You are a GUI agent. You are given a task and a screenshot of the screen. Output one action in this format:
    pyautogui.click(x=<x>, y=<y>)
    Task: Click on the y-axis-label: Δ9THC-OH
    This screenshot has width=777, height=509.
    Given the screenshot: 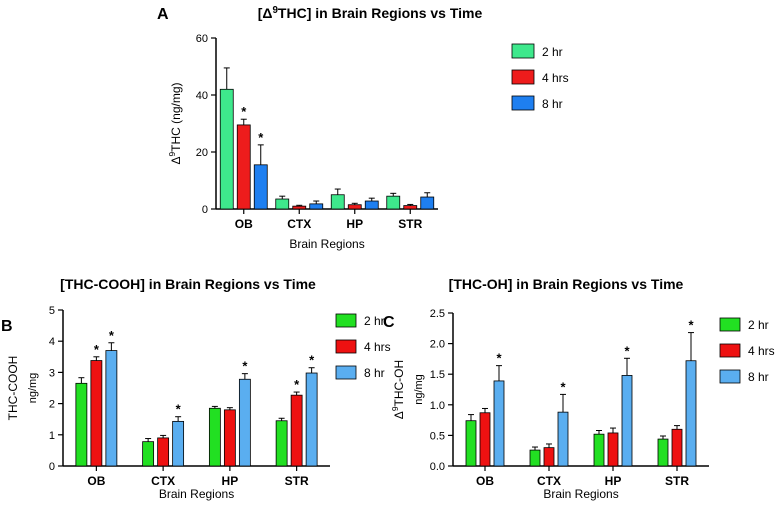 What is the action you would take?
    pyautogui.click(x=398, y=389)
    